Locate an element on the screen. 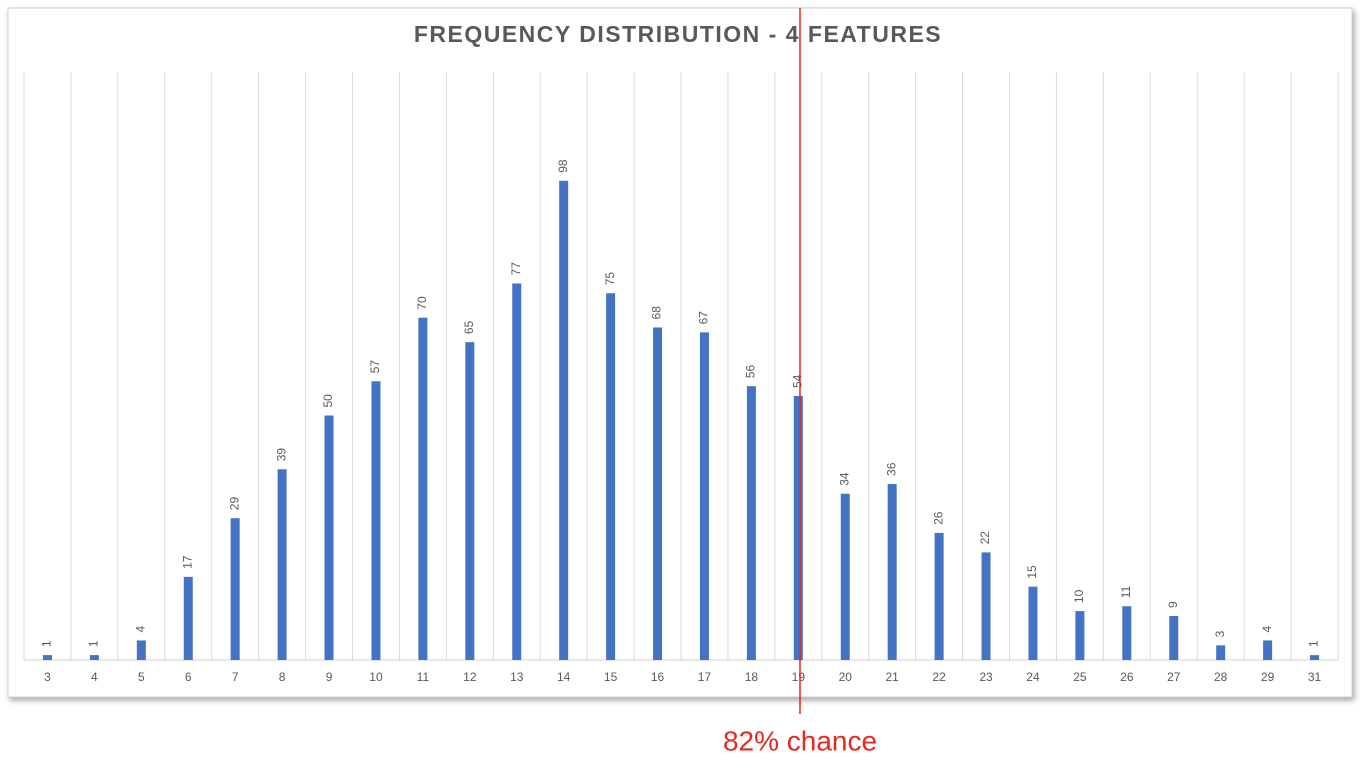 This screenshot has width=1366, height=772. data-label: 3 is located at coordinates (1220, 633).